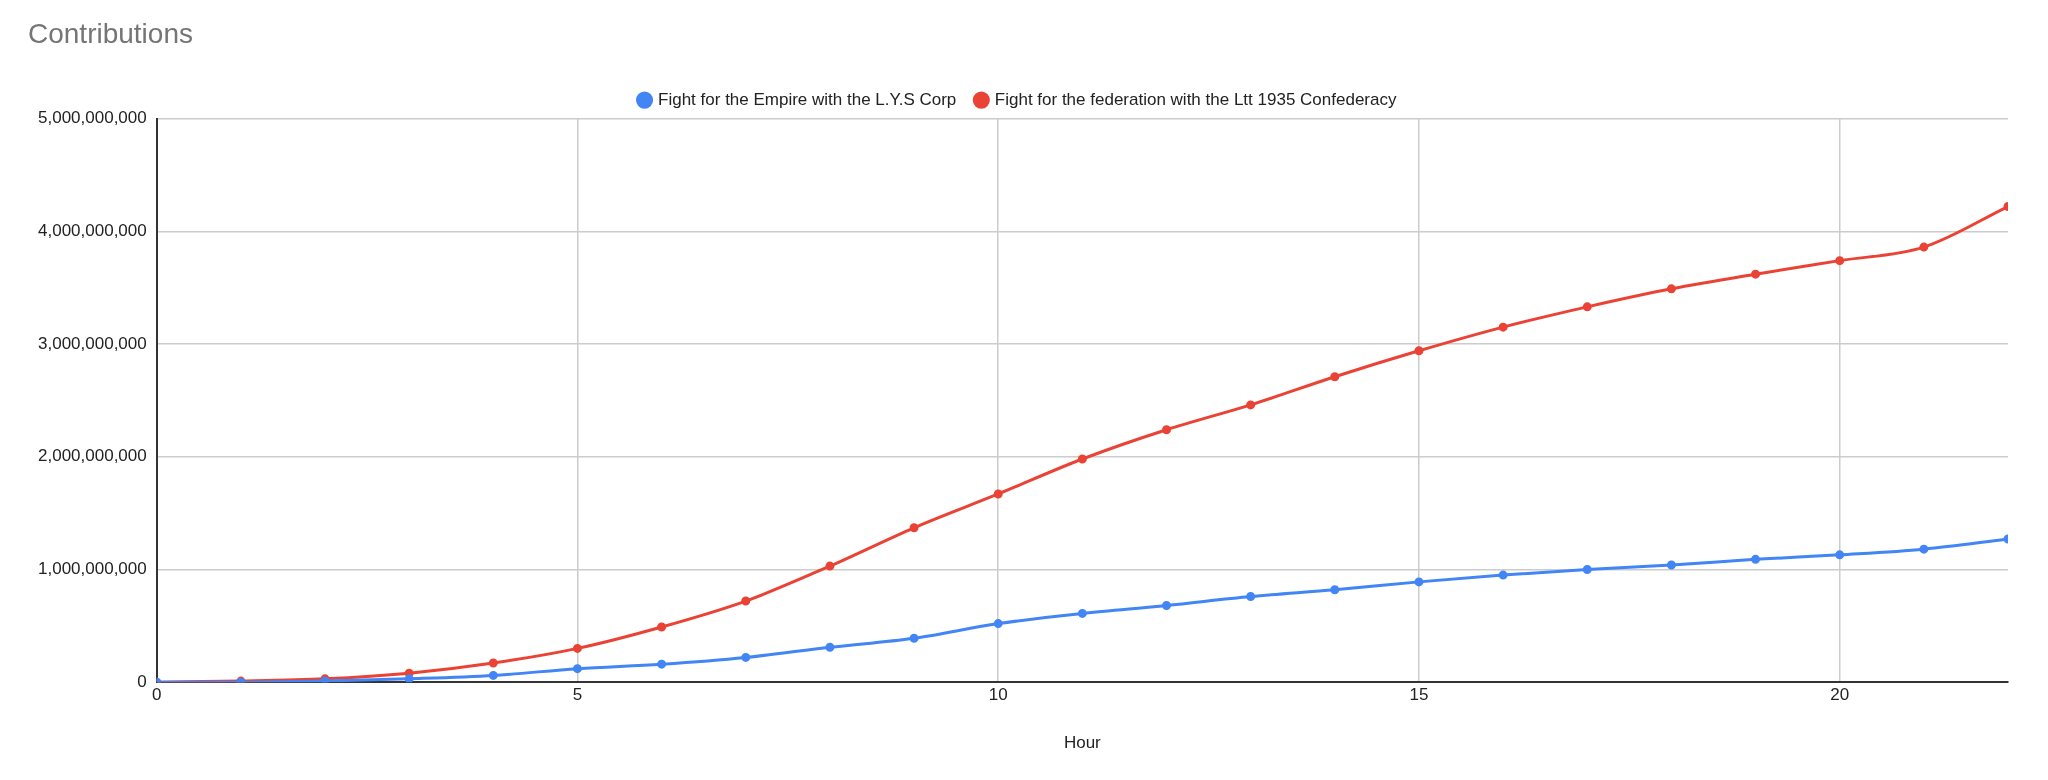 The height and width of the screenshot is (780, 2048). I want to click on y-tick-label: 3,000,000,000, so click(92, 343).